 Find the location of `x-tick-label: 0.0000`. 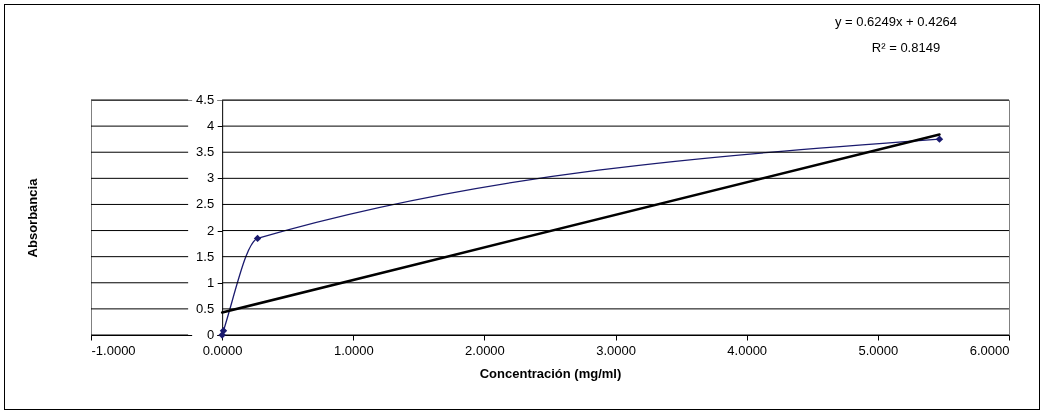

x-tick-label: 0.0000 is located at coordinates (222, 350).